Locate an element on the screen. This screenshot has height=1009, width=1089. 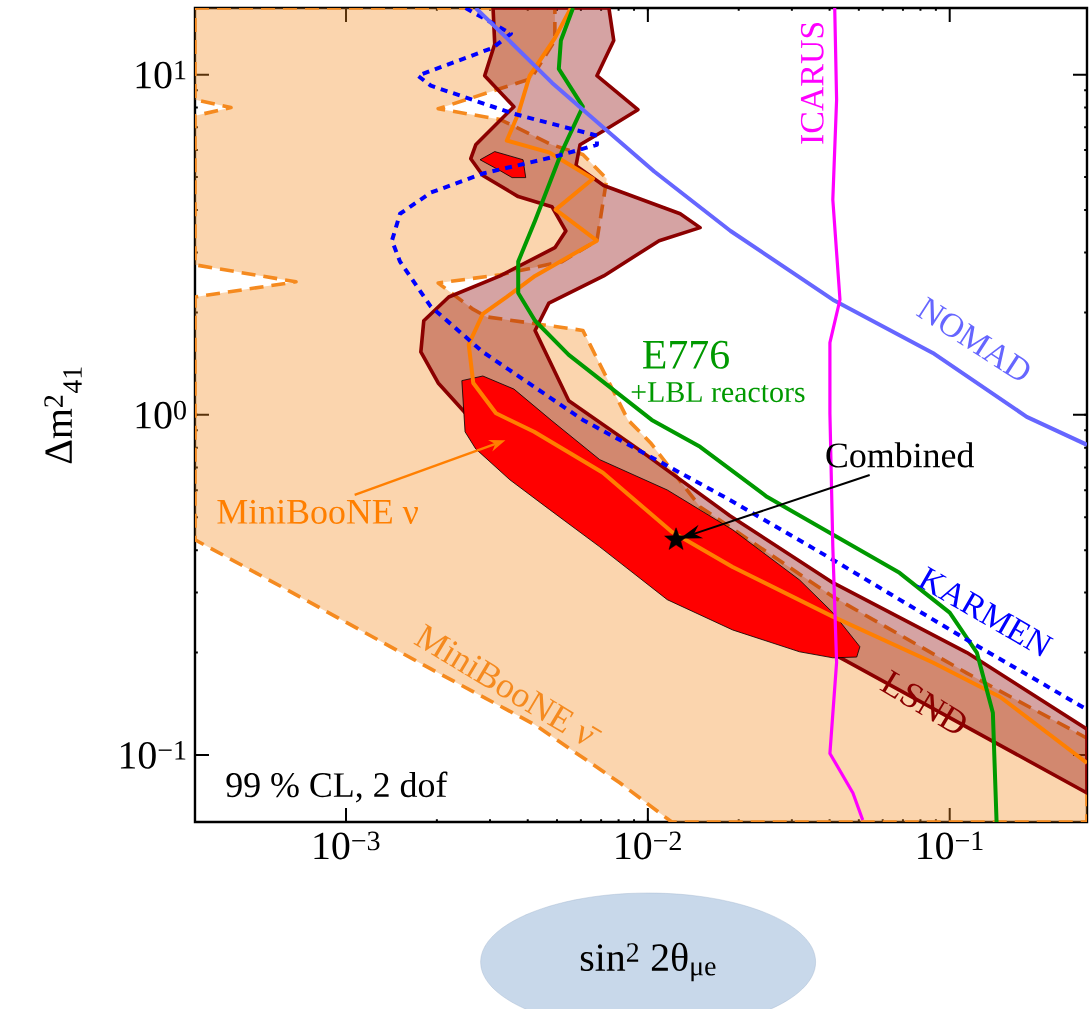
series-label: E776 is located at coordinates (686, 354).